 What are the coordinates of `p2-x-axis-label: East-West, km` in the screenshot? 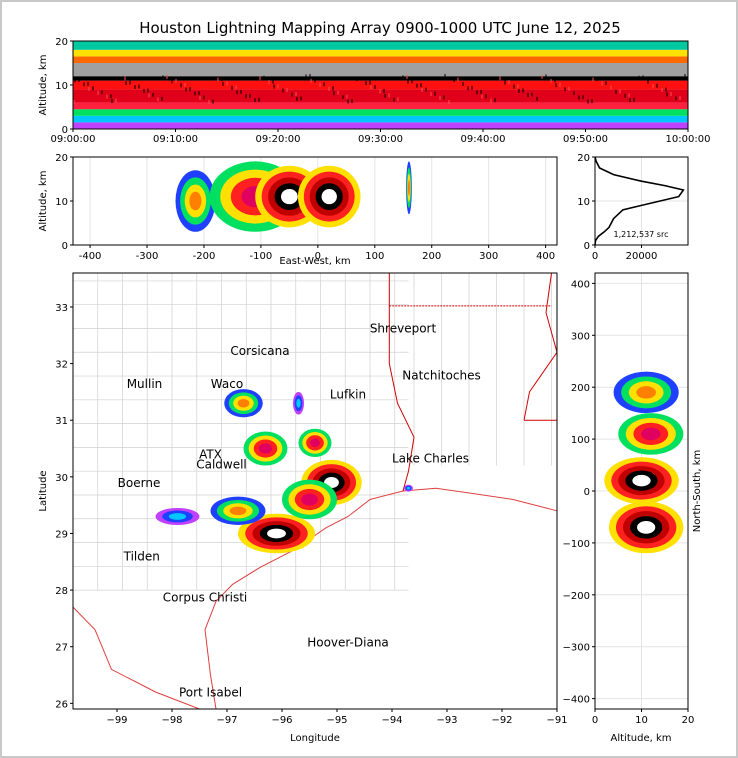 It's located at (314, 261).